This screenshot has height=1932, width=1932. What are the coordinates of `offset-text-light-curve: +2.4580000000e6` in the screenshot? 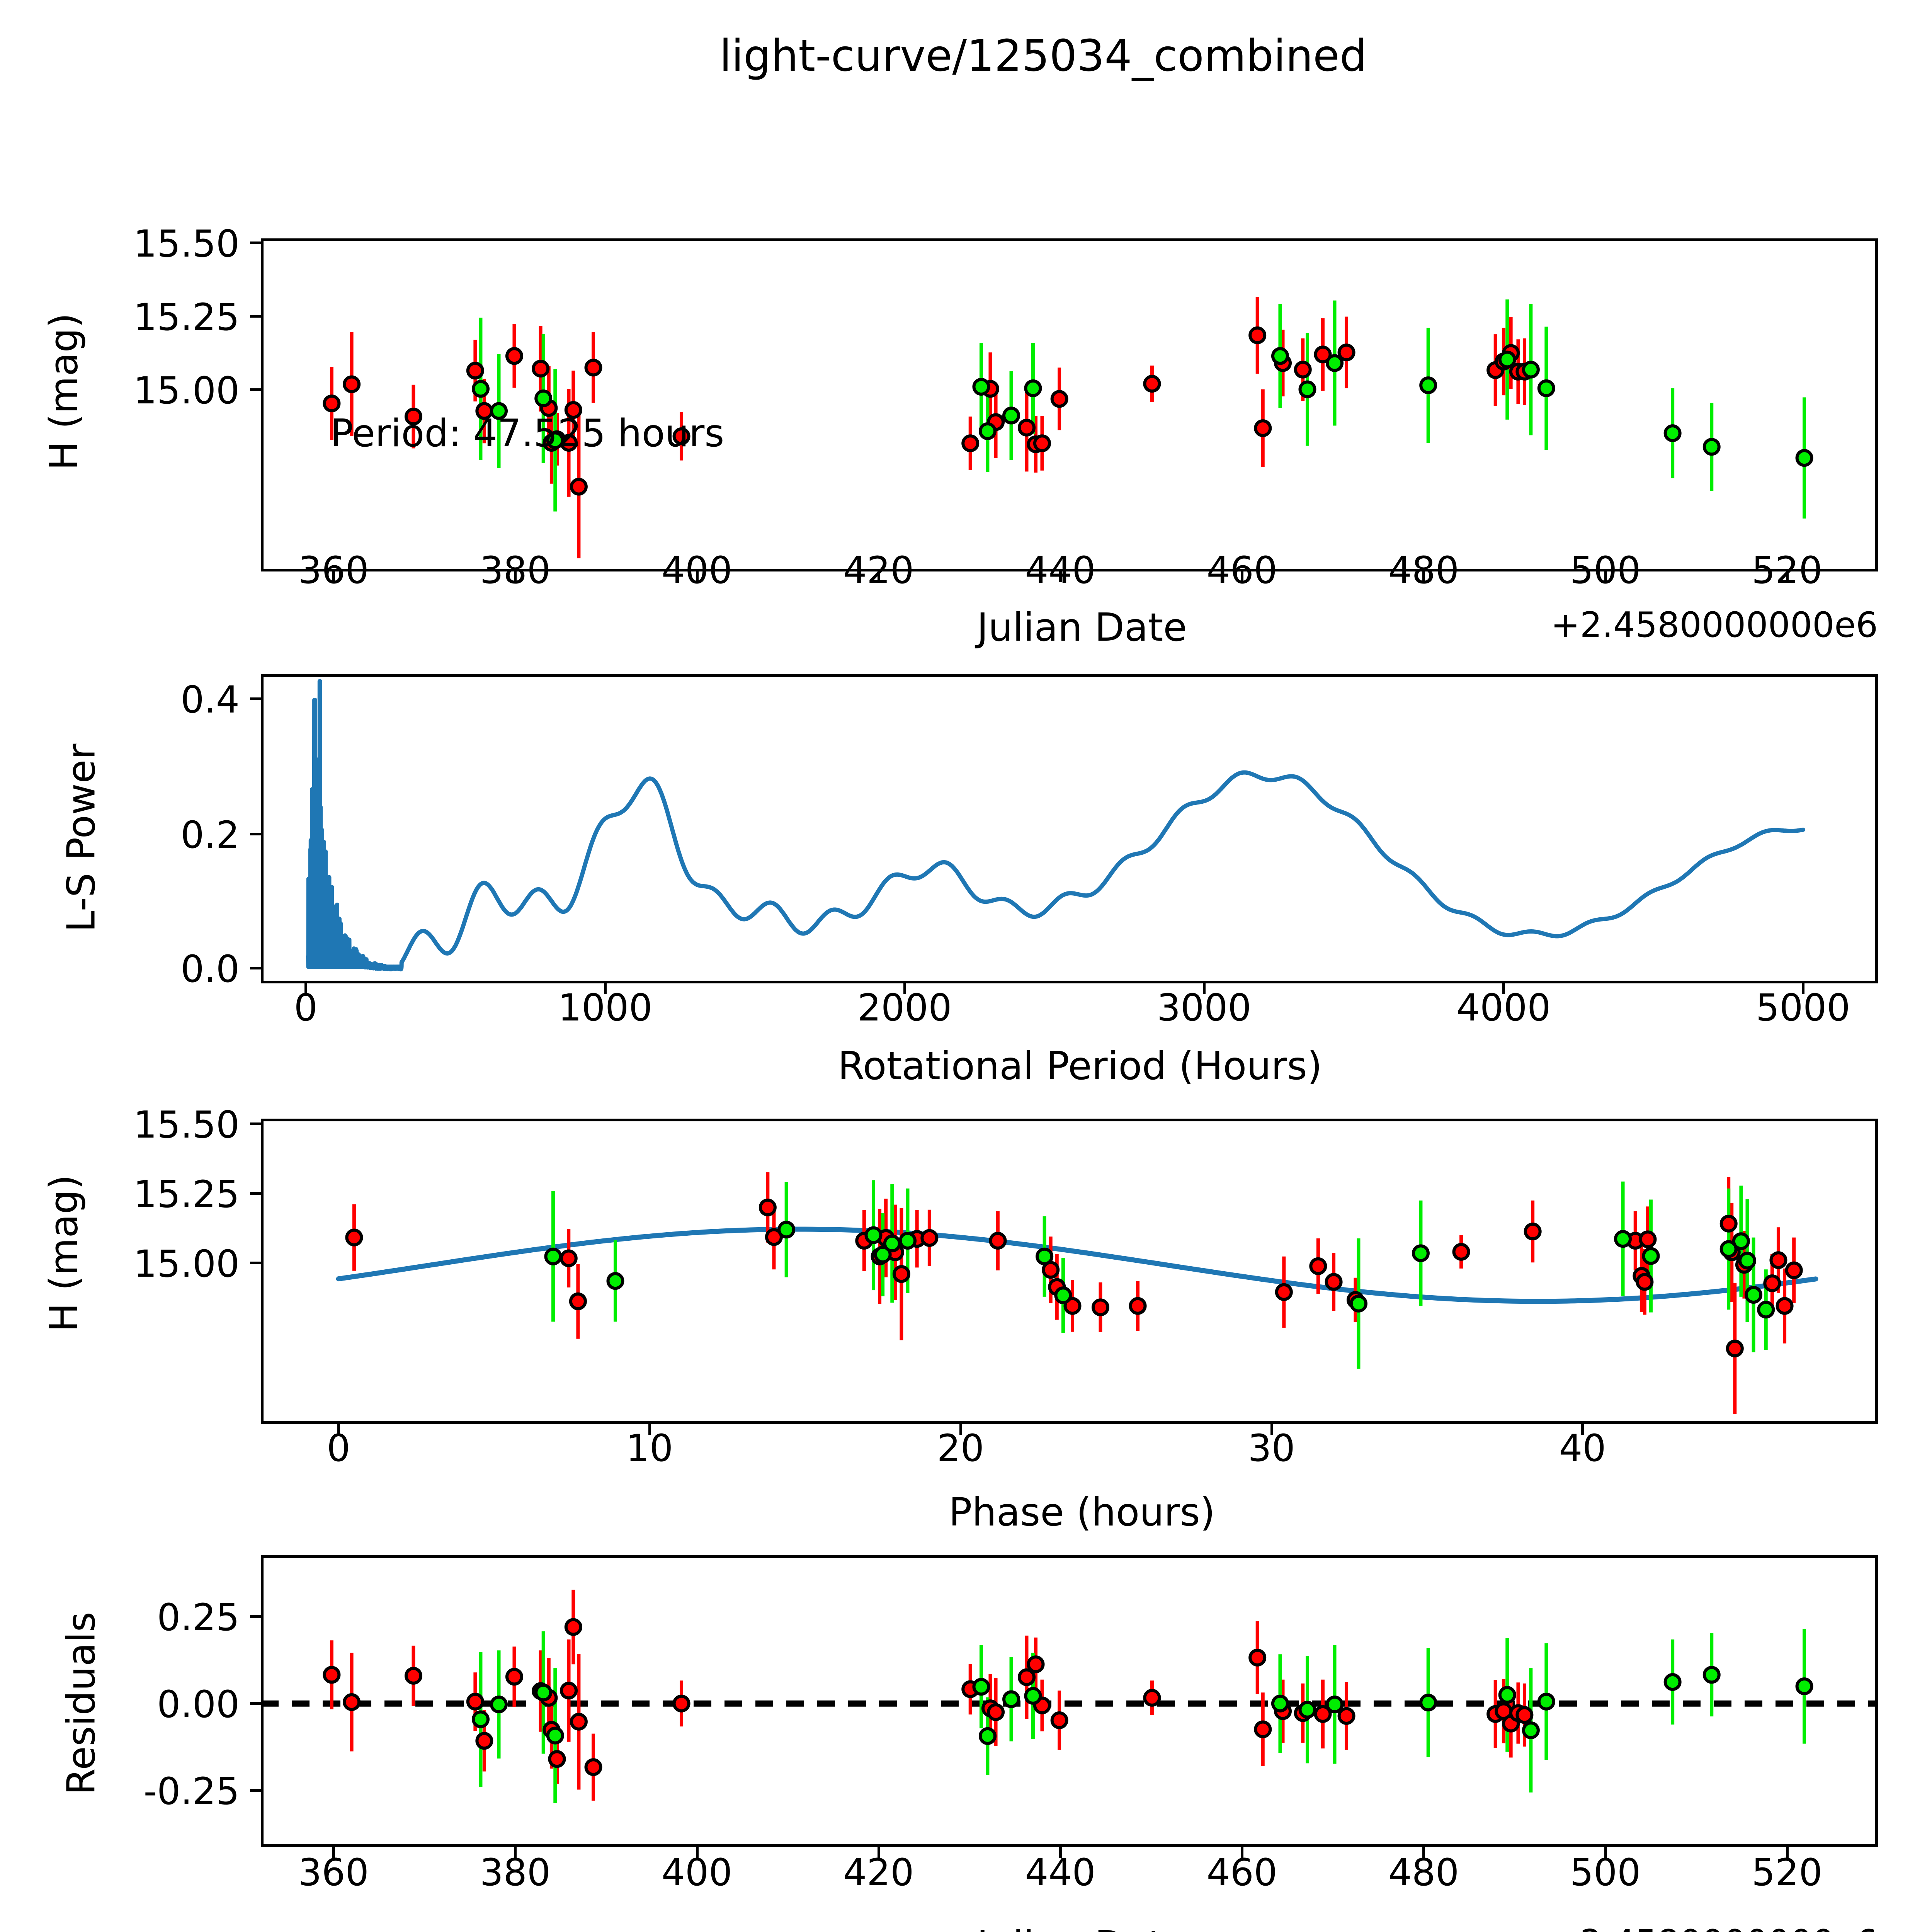 It's located at (1714, 625).